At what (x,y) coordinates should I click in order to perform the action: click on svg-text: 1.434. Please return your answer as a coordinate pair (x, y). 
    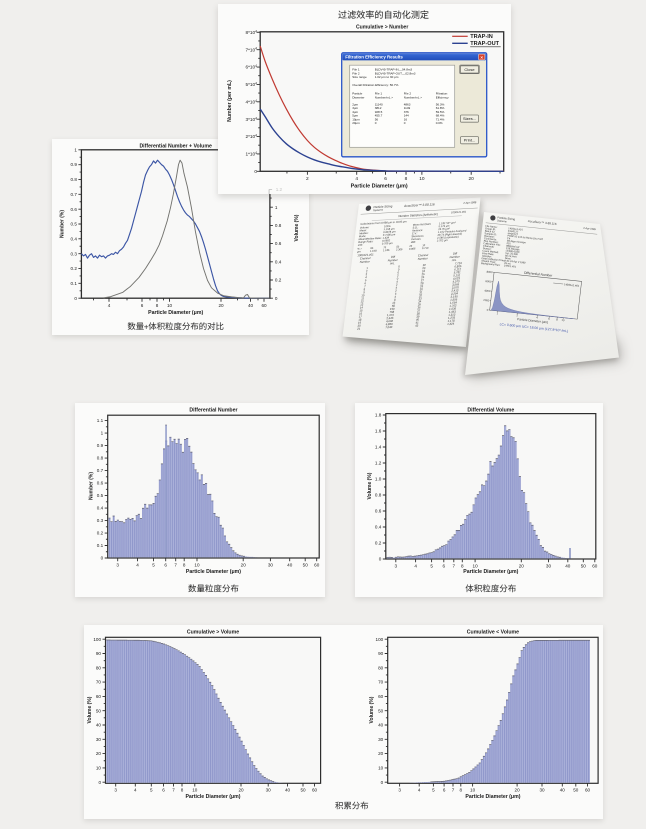
    Looking at the image, I should click on (386, 237).